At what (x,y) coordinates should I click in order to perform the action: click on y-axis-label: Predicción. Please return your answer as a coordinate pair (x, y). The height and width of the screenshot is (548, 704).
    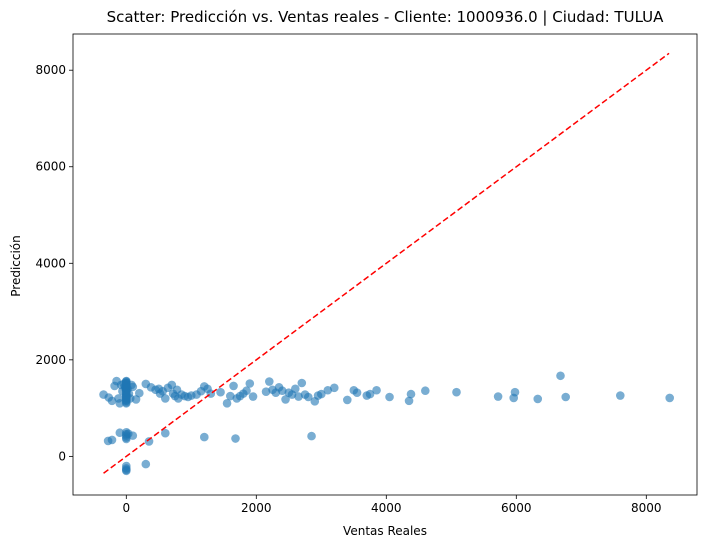
    Looking at the image, I should click on (16, 266).